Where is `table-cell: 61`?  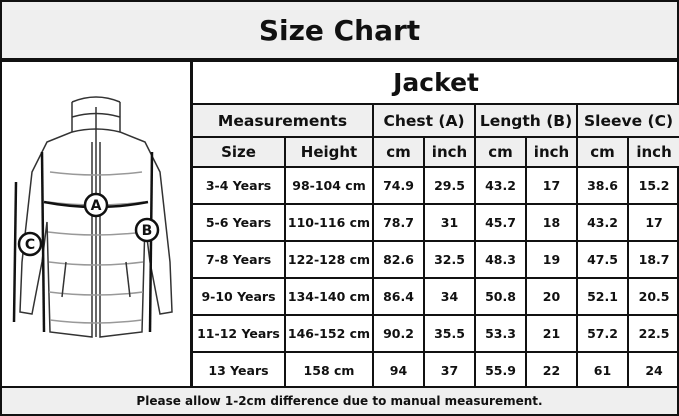
table-cell: 61 is located at coordinates (602, 370).